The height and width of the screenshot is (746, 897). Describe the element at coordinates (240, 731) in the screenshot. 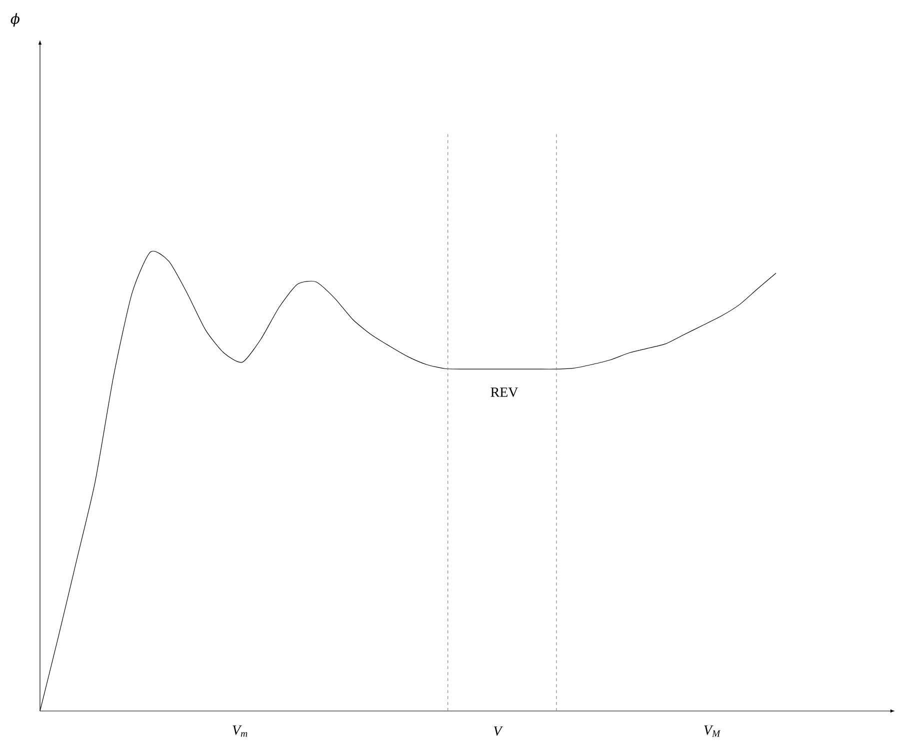

I see `text: V$_{m}$` at that location.